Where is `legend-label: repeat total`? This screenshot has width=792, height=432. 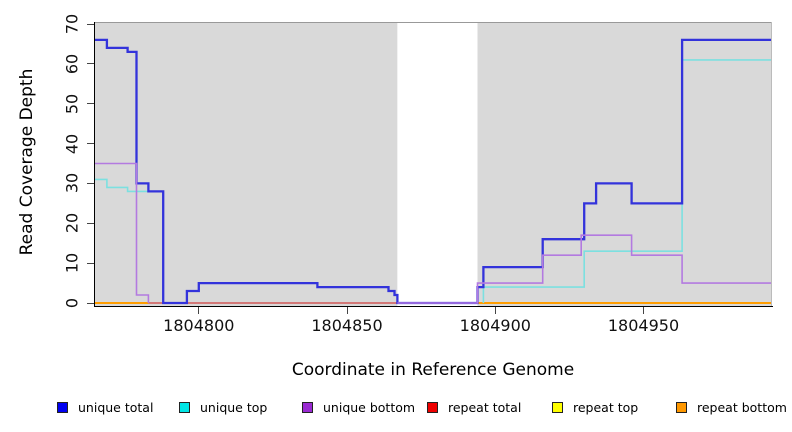 legend-label: repeat total is located at coordinates (485, 407).